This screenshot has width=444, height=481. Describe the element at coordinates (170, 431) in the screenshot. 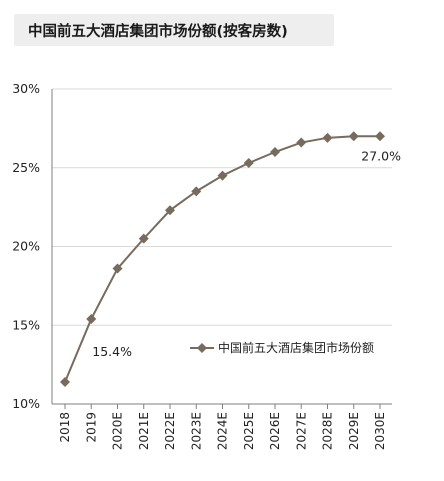

I see `x-tick-label: 2022E` at that location.